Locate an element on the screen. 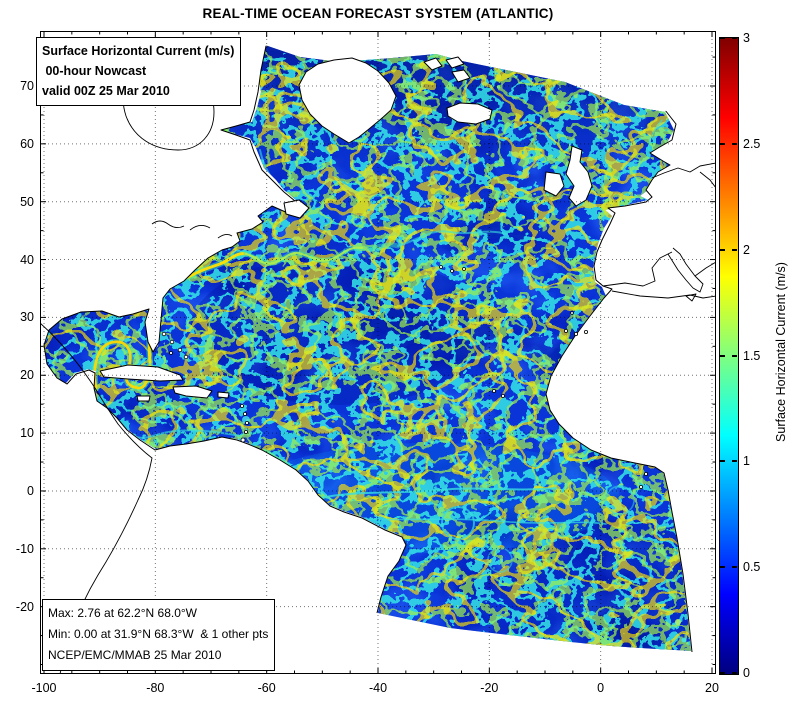 The height and width of the screenshot is (719, 800). italy-outline is located at coordinates (685, 270).